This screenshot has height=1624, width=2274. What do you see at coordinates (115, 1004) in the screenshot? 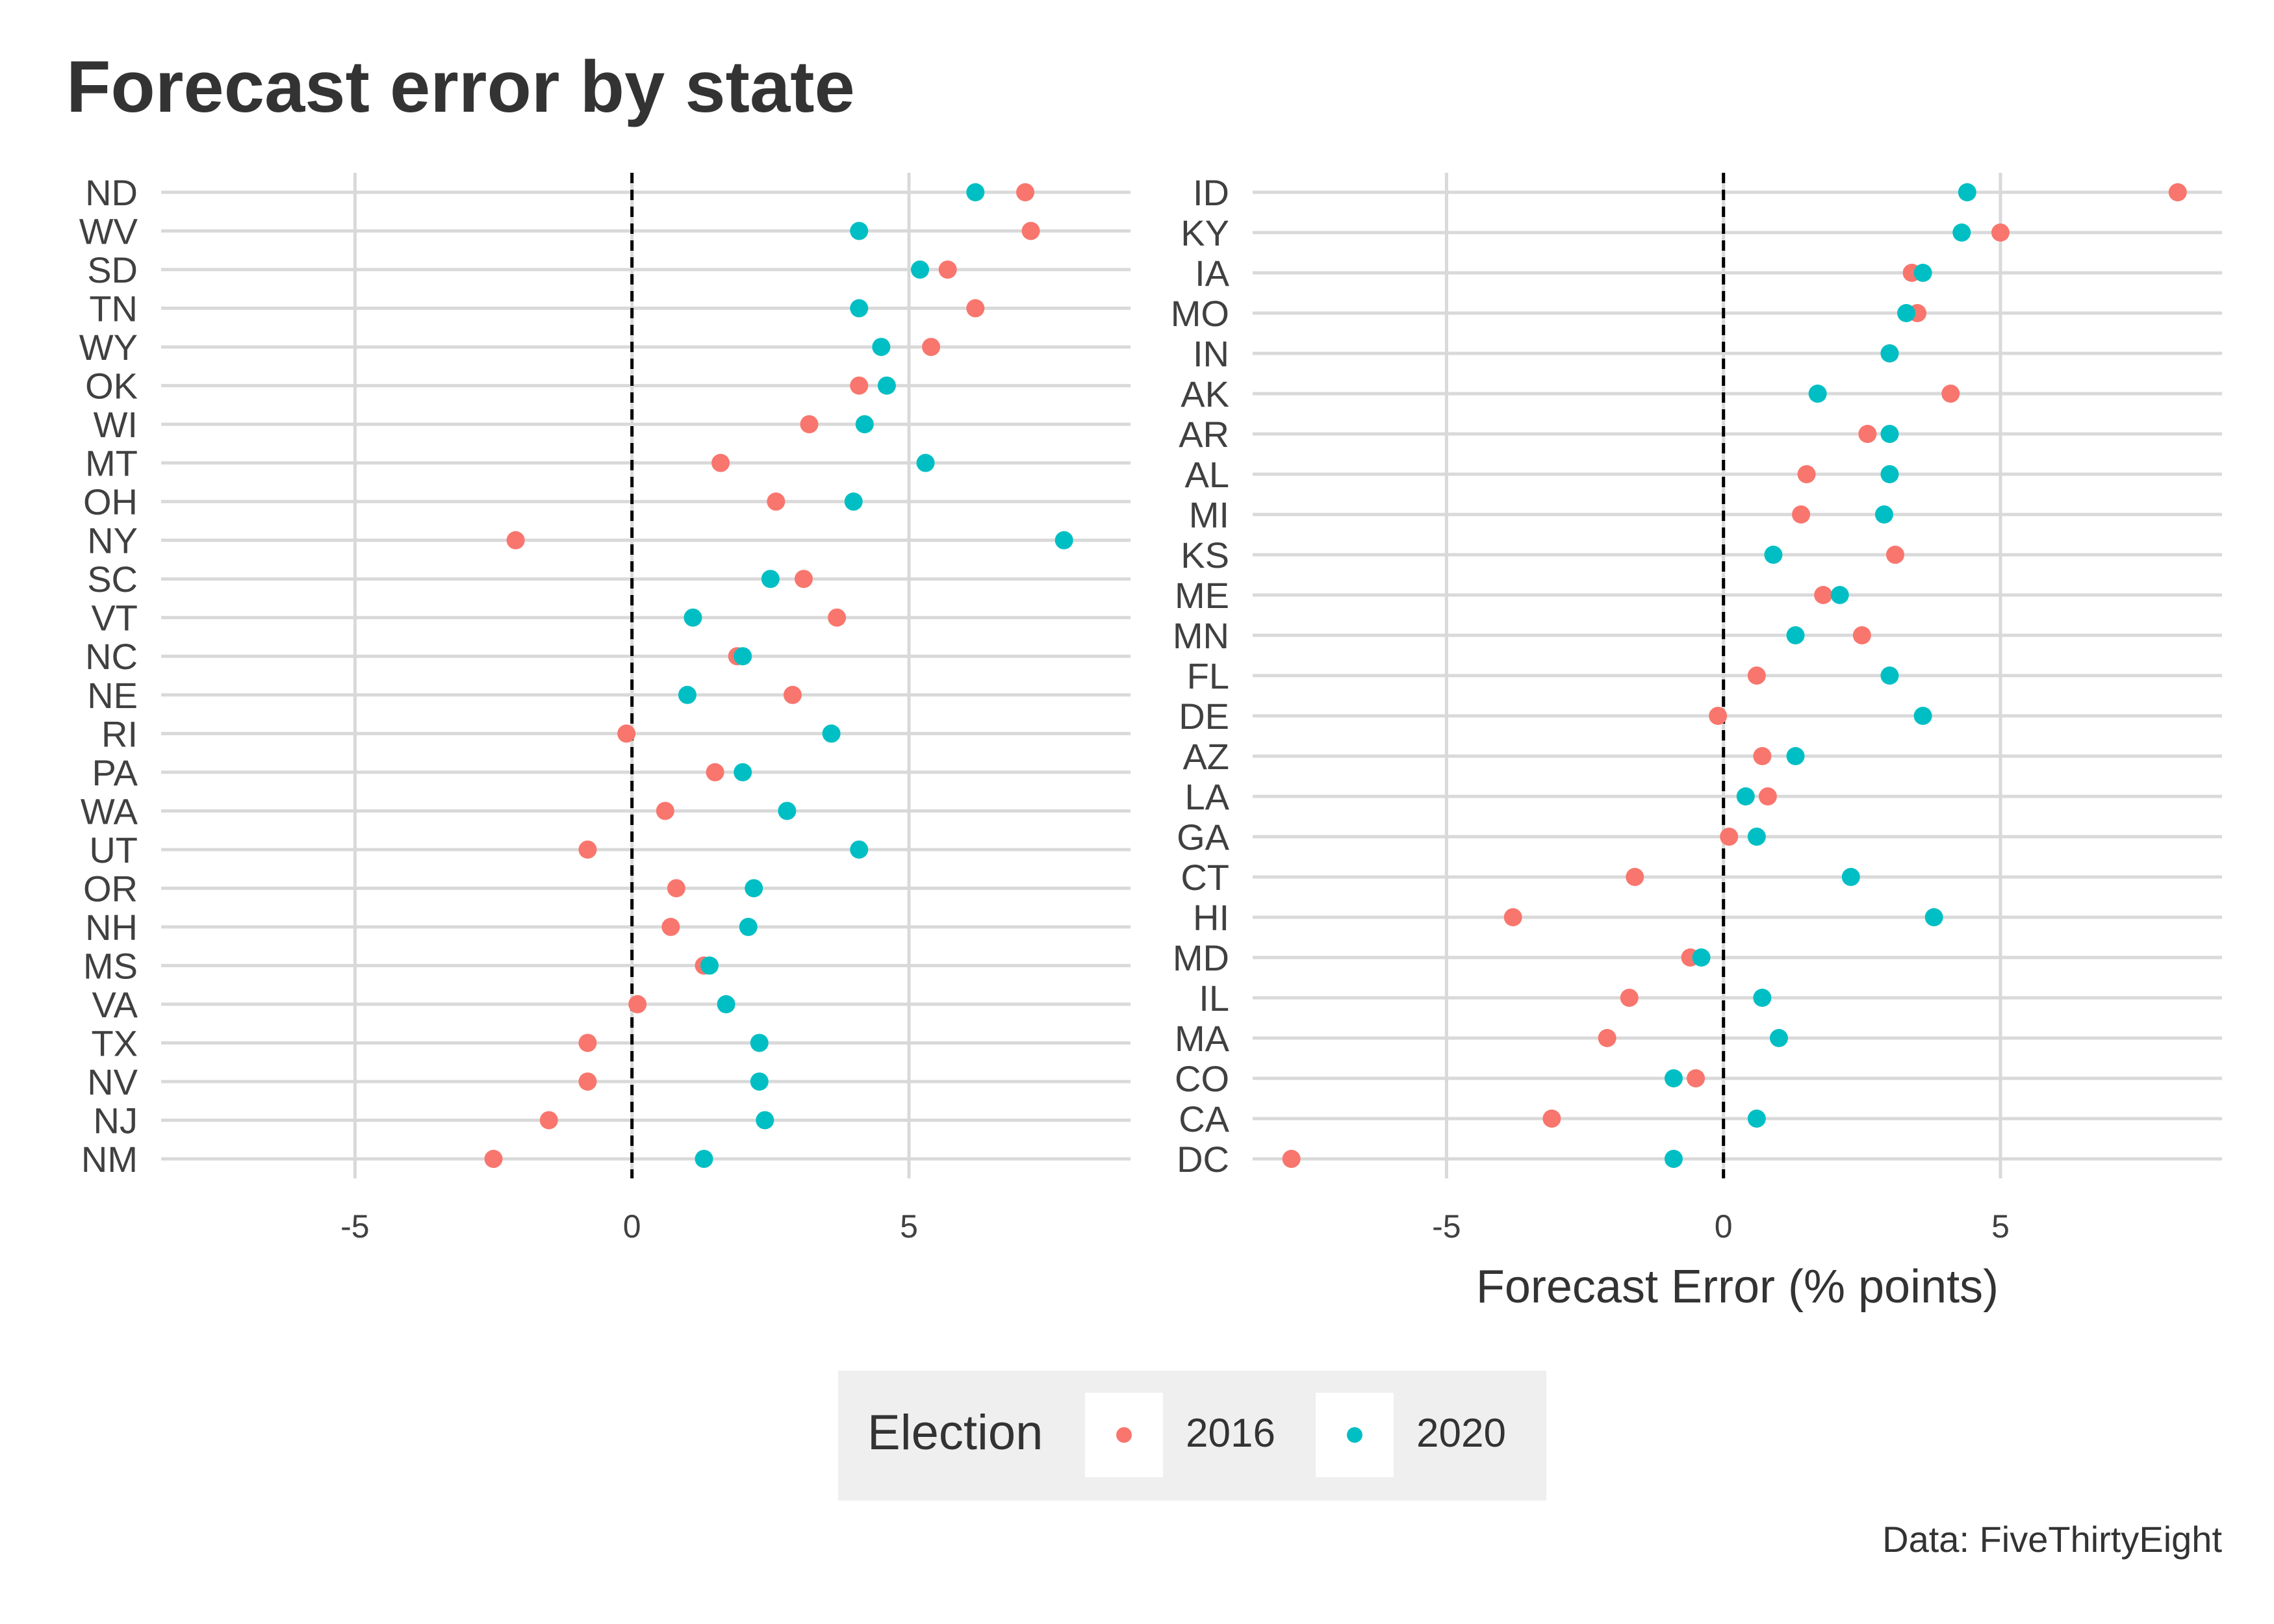
I see `state-label-va: VA` at bounding box center [115, 1004].